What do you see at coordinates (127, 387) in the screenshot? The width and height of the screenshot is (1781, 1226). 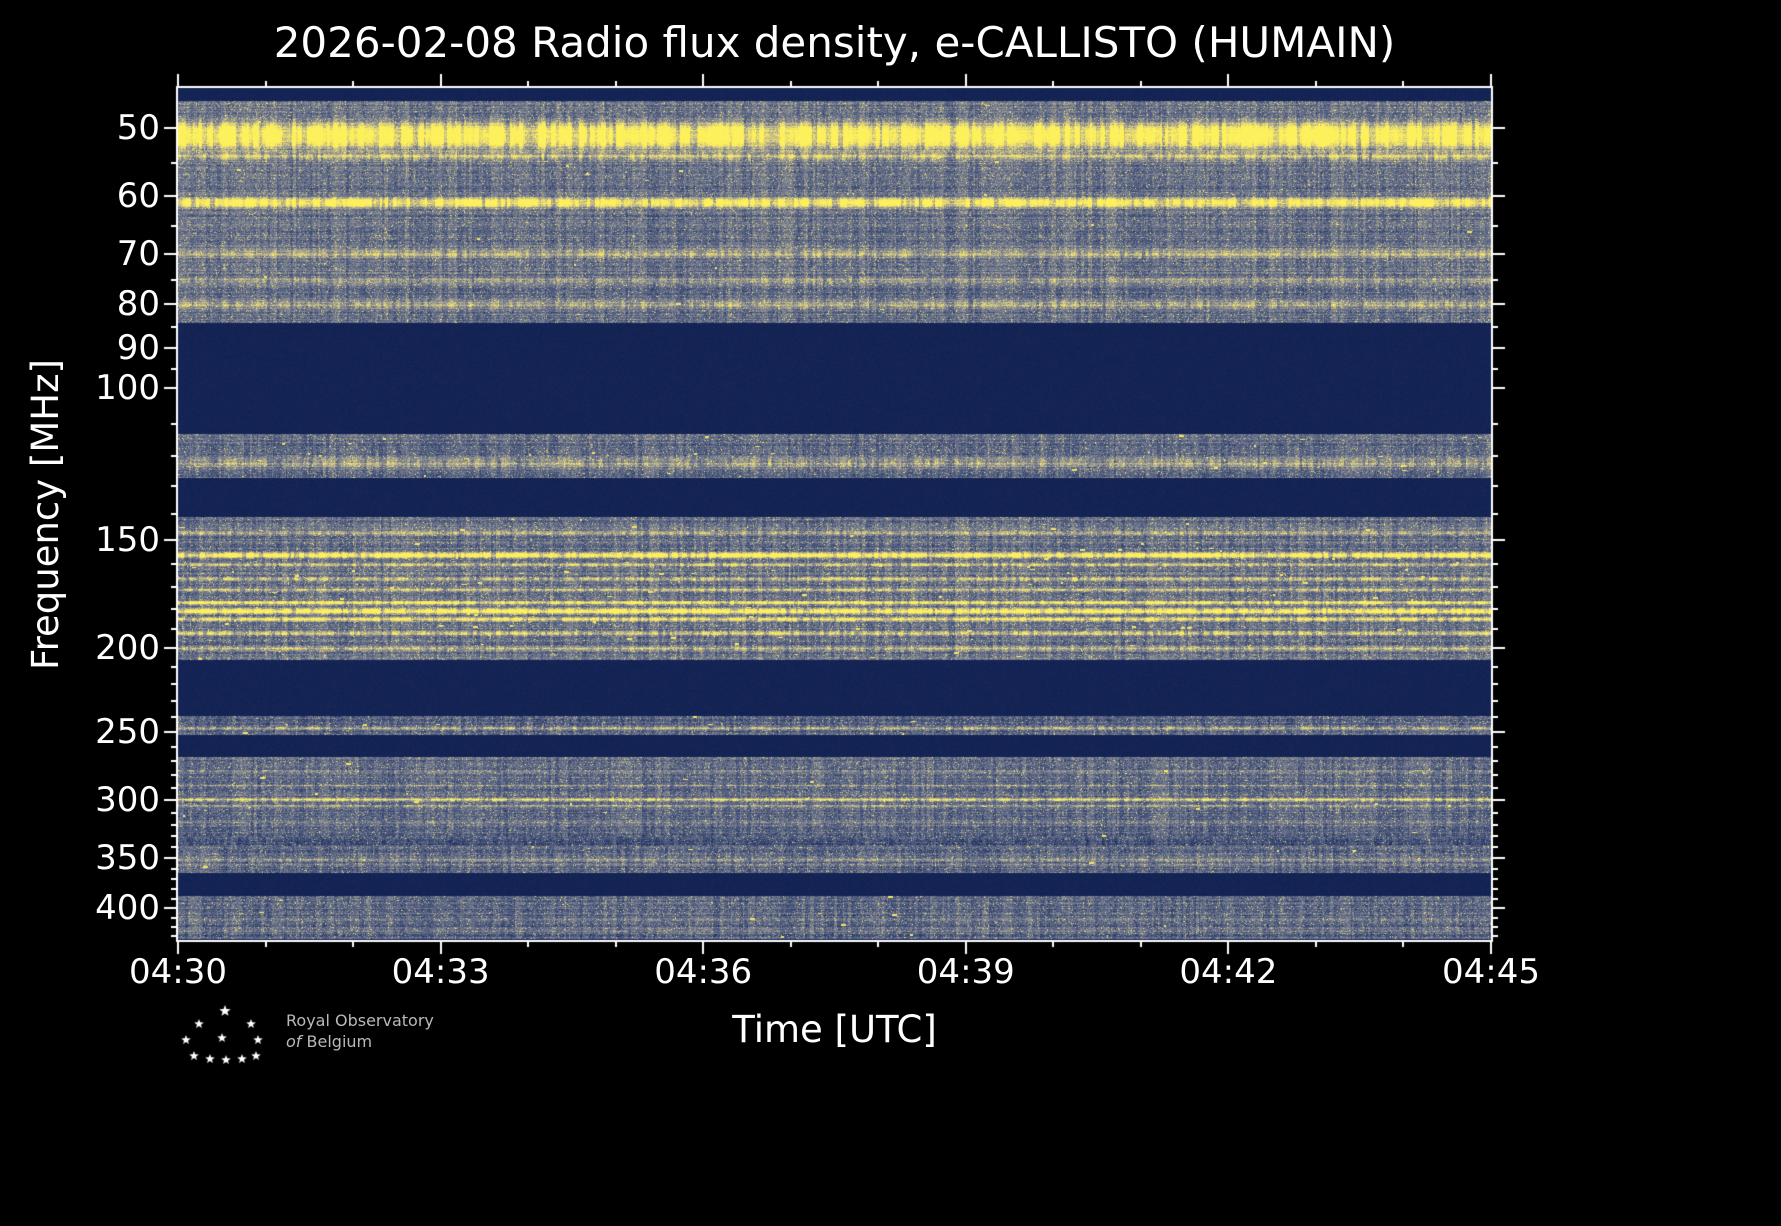 I see `y-tick-label: 100` at bounding box center [127, 387].